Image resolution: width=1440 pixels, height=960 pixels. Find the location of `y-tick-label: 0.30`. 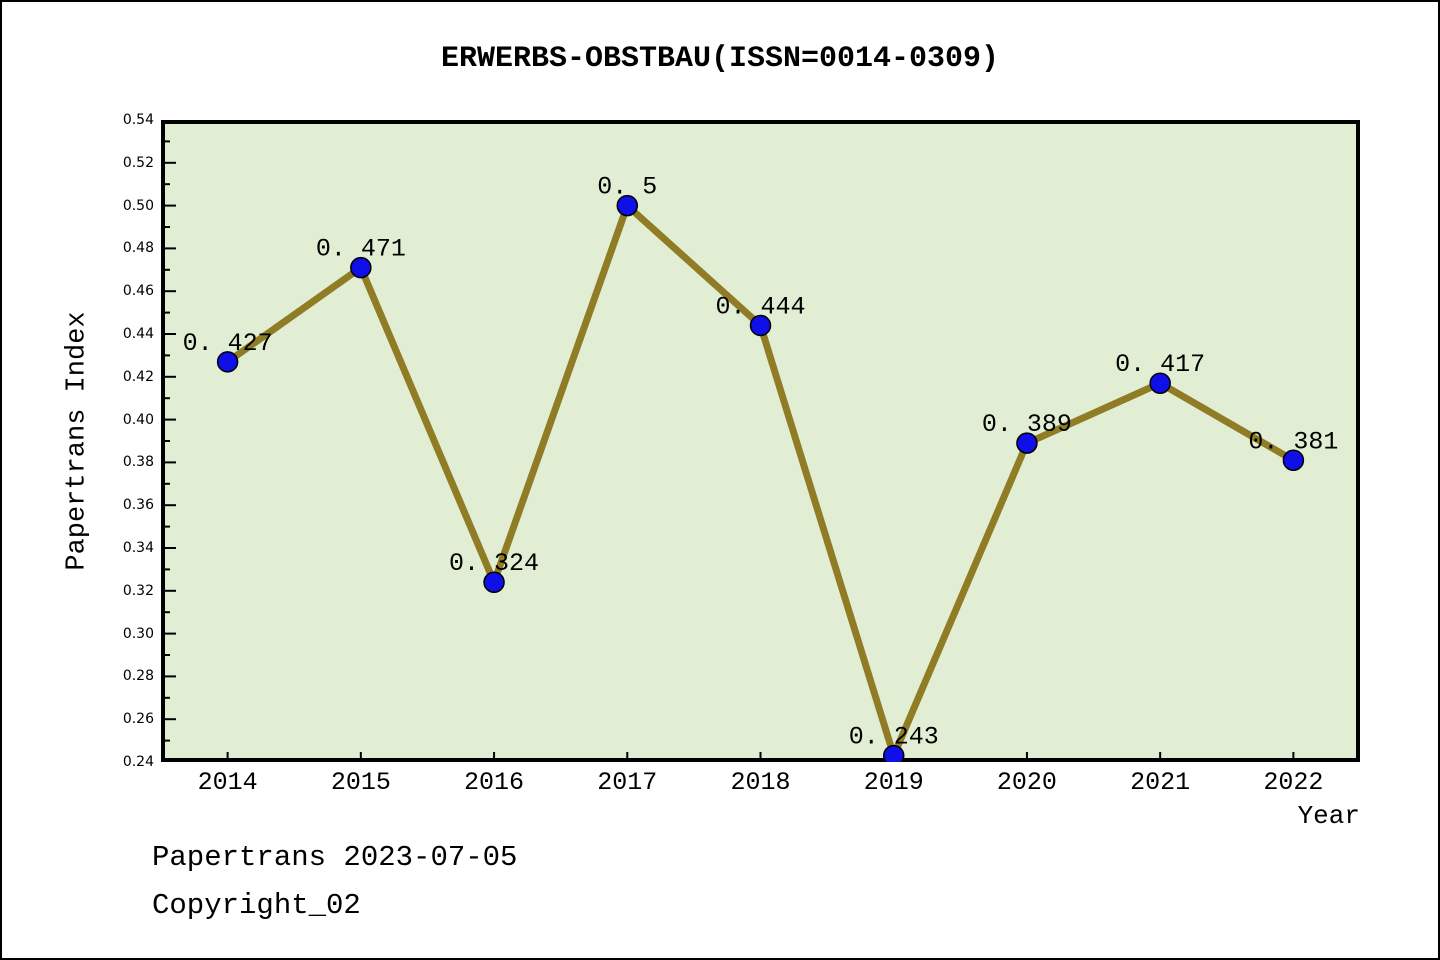

y-tick-label: 0.30 is located at coordinates (138, 633).